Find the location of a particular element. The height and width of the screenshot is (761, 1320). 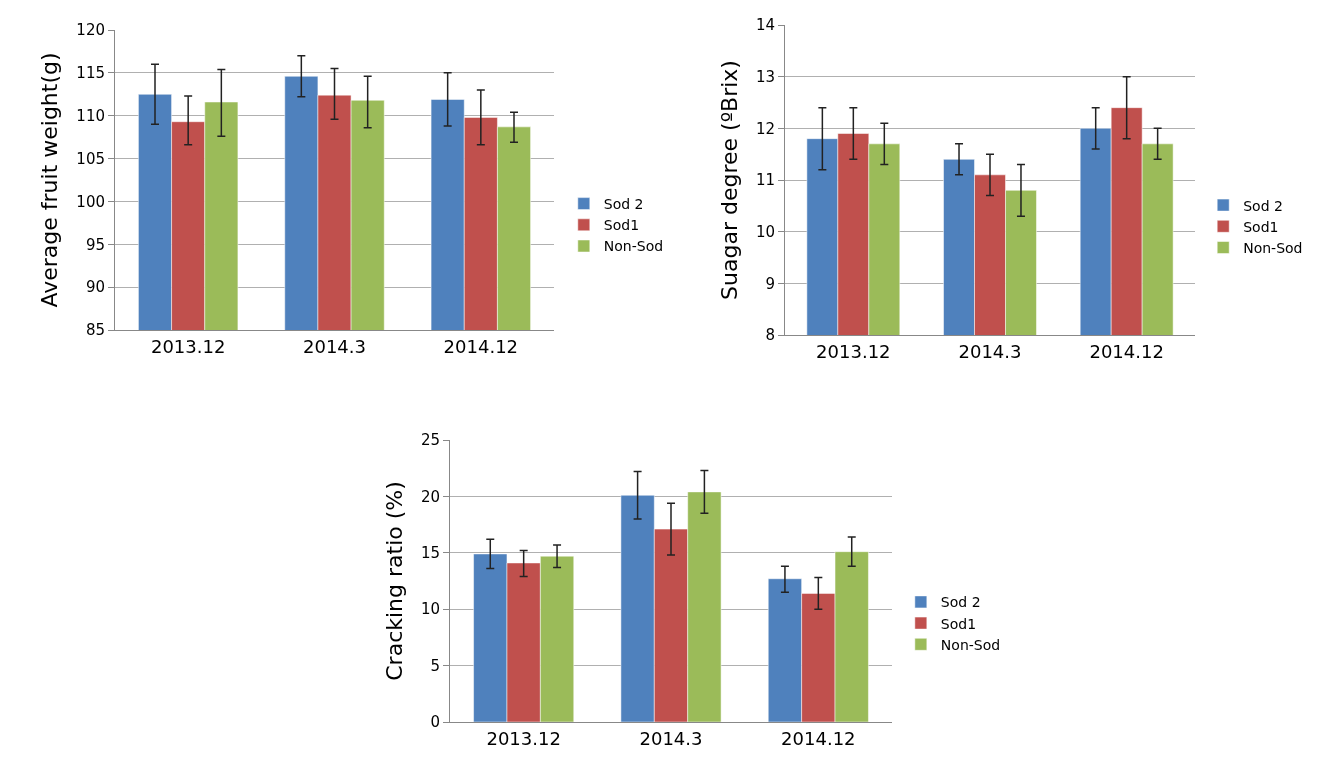

y-tick-label: 14 is located at coordinates (765, 25).